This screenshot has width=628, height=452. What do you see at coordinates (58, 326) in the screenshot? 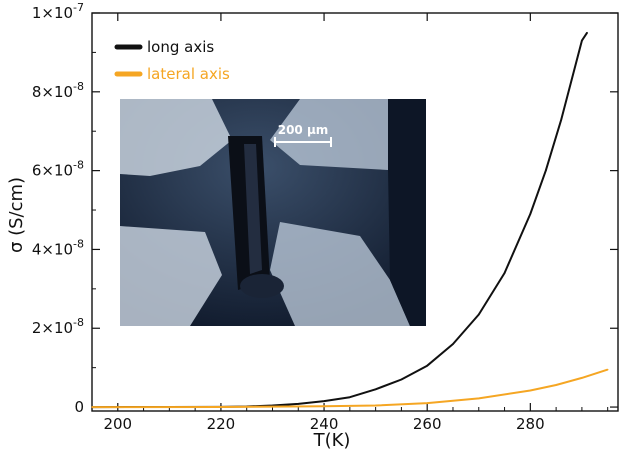
I see `y-tick-label: 2×10⁻⁸` at bounding box center [58, 326].